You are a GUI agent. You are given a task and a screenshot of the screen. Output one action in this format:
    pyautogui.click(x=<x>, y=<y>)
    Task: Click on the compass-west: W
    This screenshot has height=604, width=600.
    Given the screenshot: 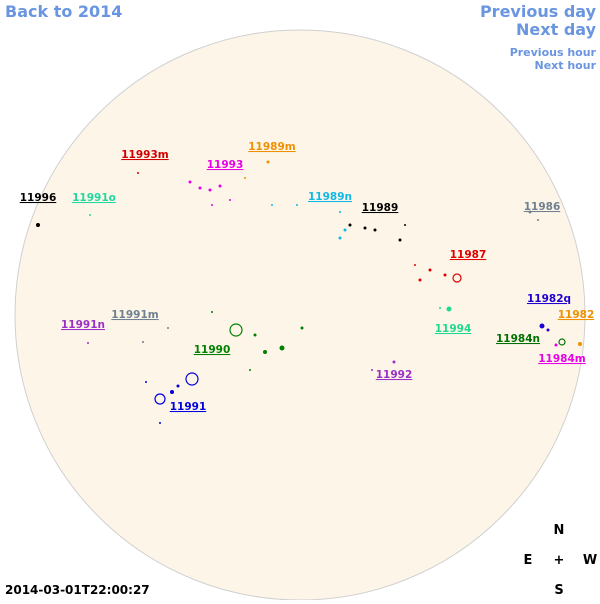 What is the action you would take?
    pyautogui.click(x=590, y=560)
    